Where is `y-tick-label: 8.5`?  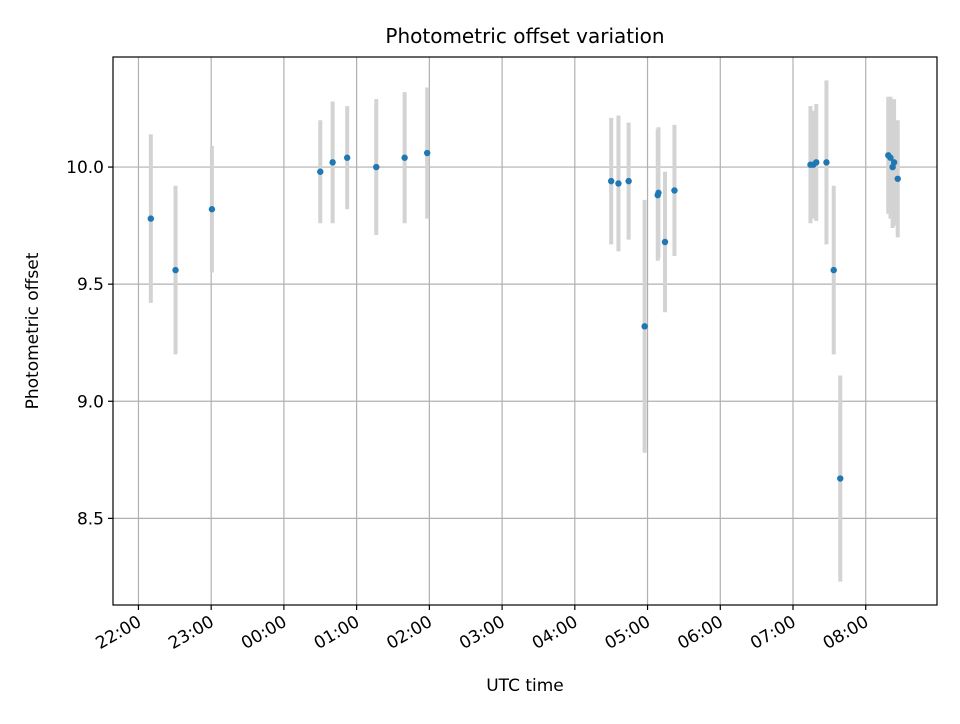 y-tick-label: 8.5 is located at coordinates (90, 519).